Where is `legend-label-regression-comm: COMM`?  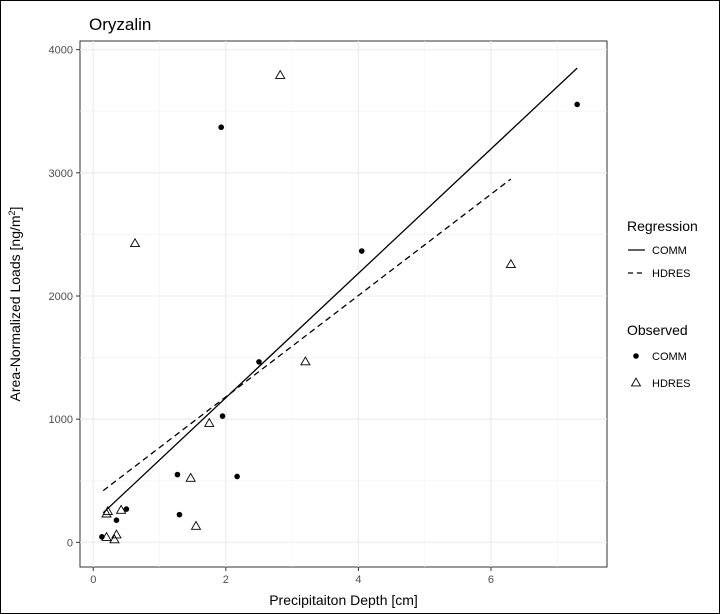 legend-label-regression-comm: COMM is located at coordinates (669, 251).